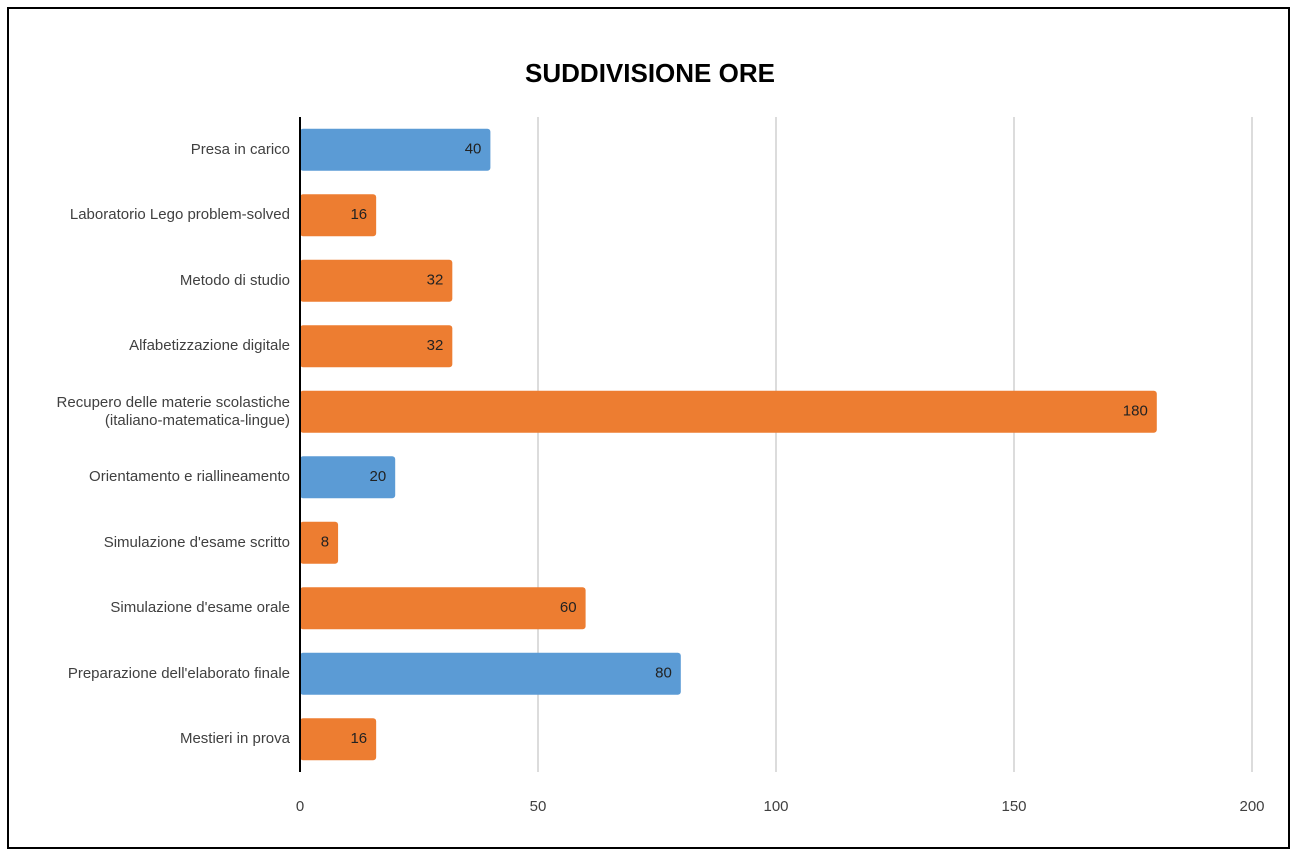  What do you see at coordinates (1135, 411) in the screenshot?
I see `value-label: 180` at bounding box center [1135, 411].